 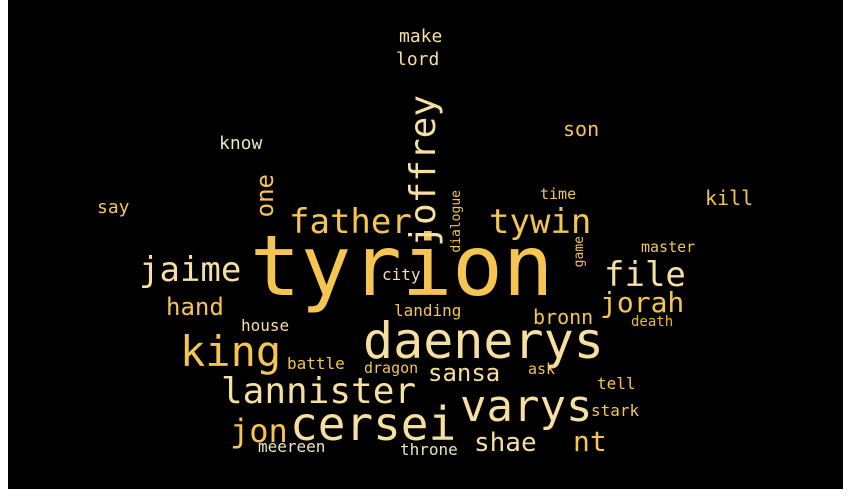 I want to click on word-make: make, so click(x=421, y=36).